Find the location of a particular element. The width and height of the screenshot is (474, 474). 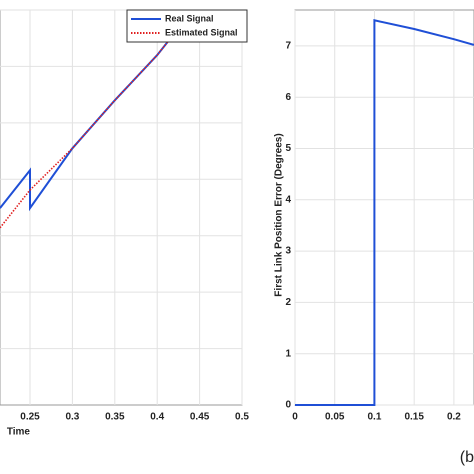

y-axis-label: First Link Position Error (Degrees) is located at coordinates (279, 214).